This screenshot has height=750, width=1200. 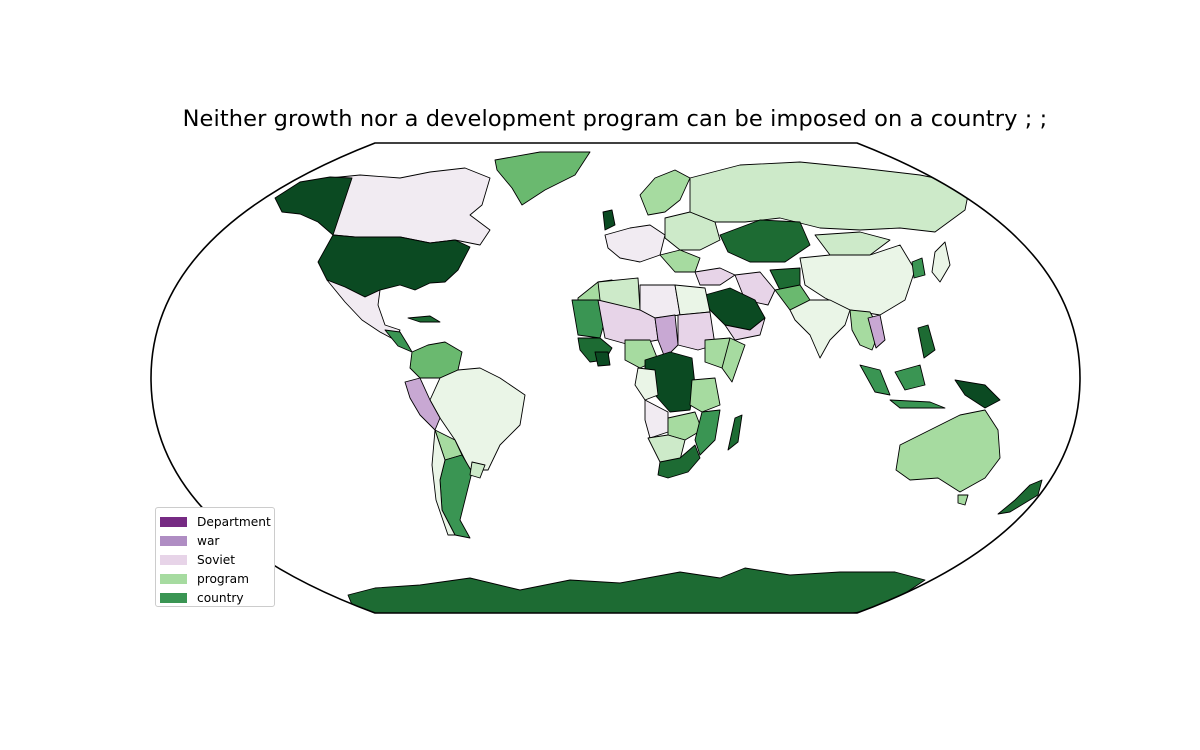 I want to click on country-papua, so click(x=977, y=394).